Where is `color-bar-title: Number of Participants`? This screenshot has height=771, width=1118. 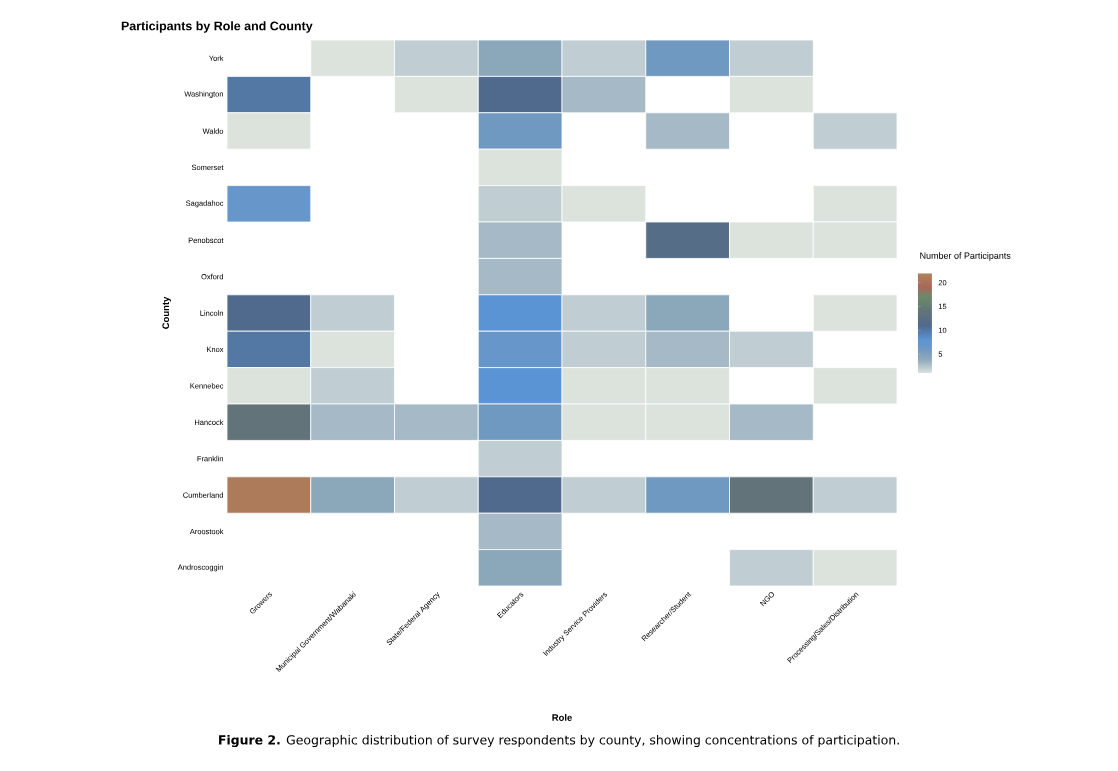 color-bar-title: Number of Participants is located at coordinates (965, 256).